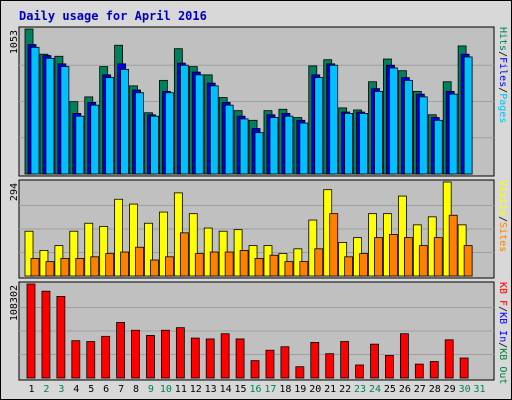  What do you see at coordinates (270, 389) in the screenshot?
I see `day-label-17: 17` at bounding box center [270, 389].